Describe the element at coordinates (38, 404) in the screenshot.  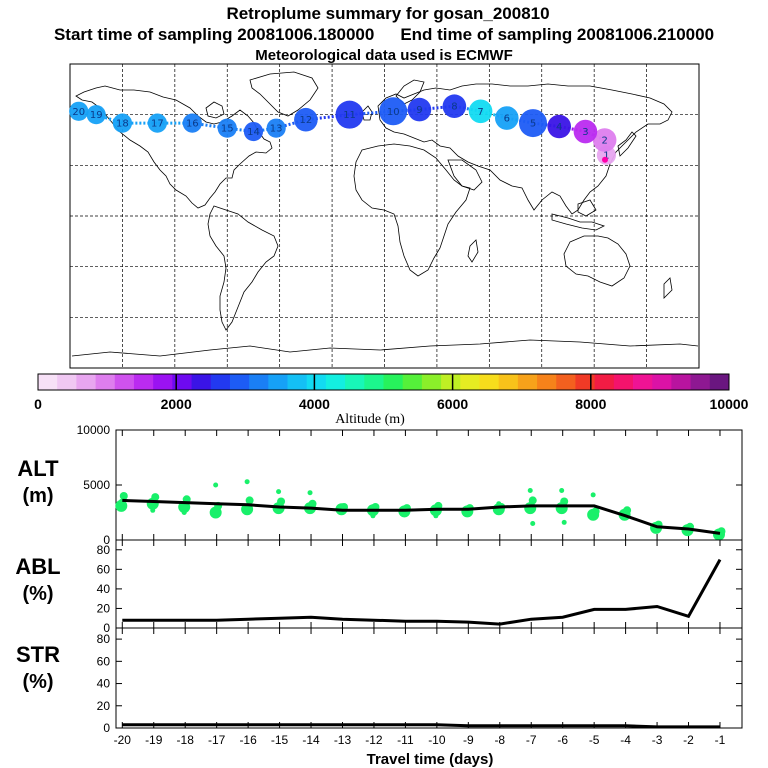
I see `colorbar-tick-label: 0` at that location.